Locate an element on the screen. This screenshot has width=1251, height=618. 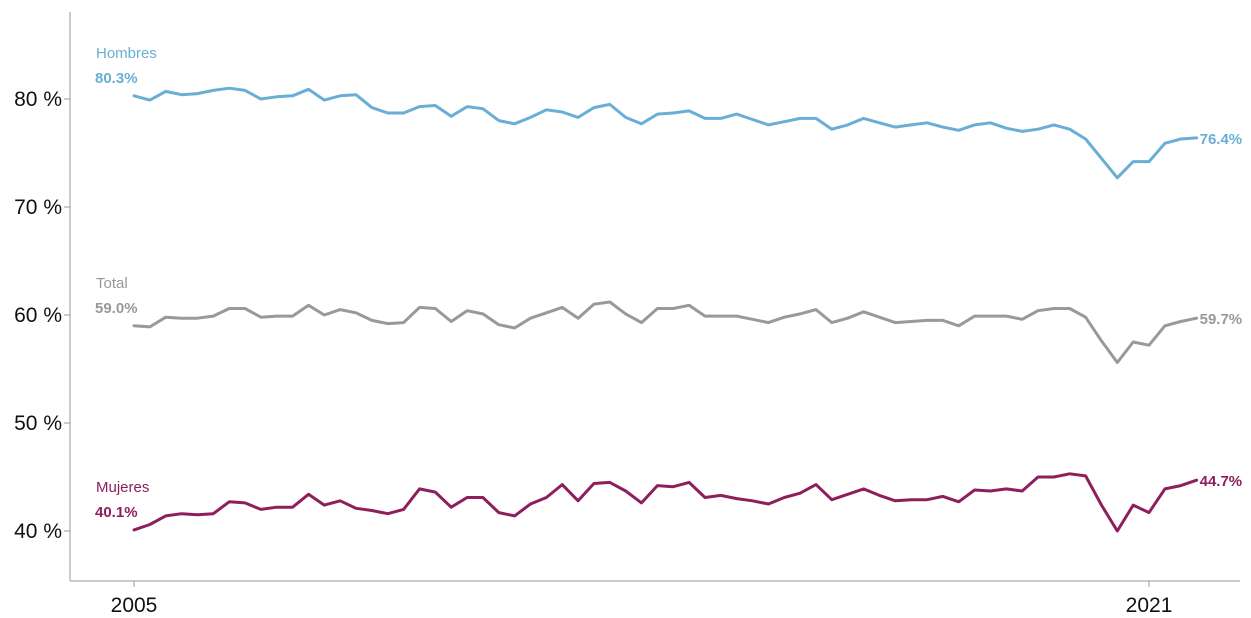
series-name-mujeres: Mujeres is located at coordinates (122, 487).